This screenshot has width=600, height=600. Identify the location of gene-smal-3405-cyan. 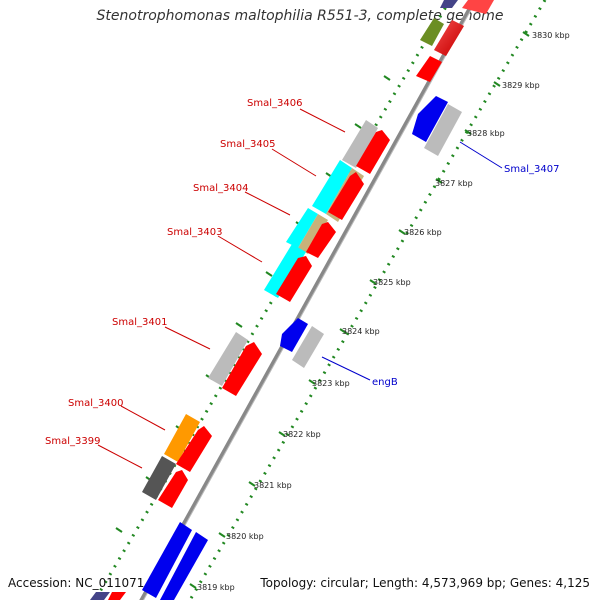
(332, 187).